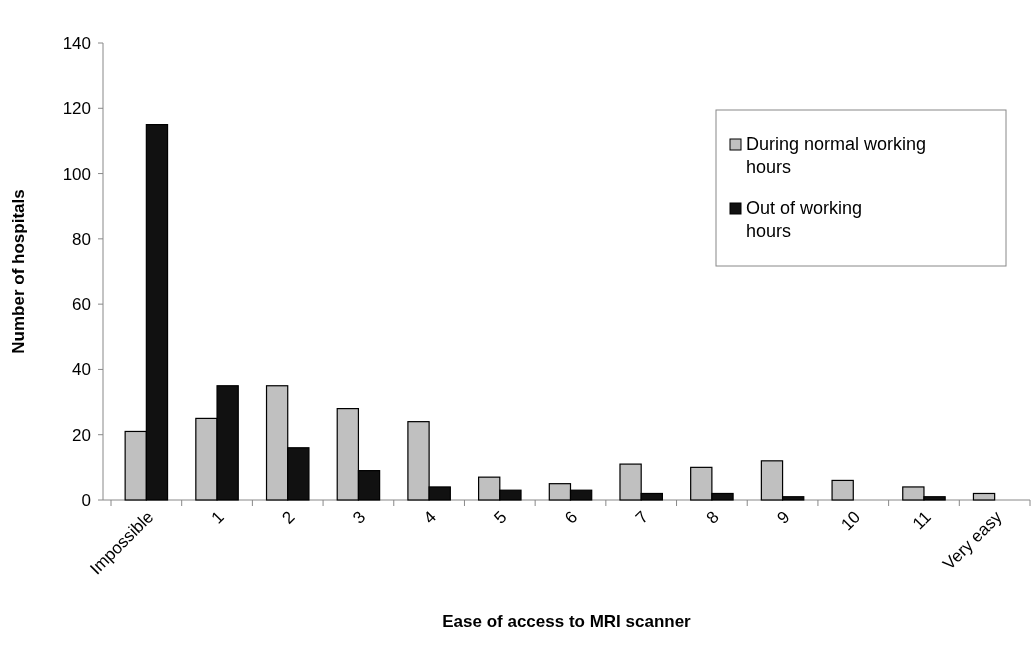 This screenshot has height=659, width=1036. Describe the element at coordinates (288, 517) in the screenshot. I see `x-tick-label: 2` at that location.